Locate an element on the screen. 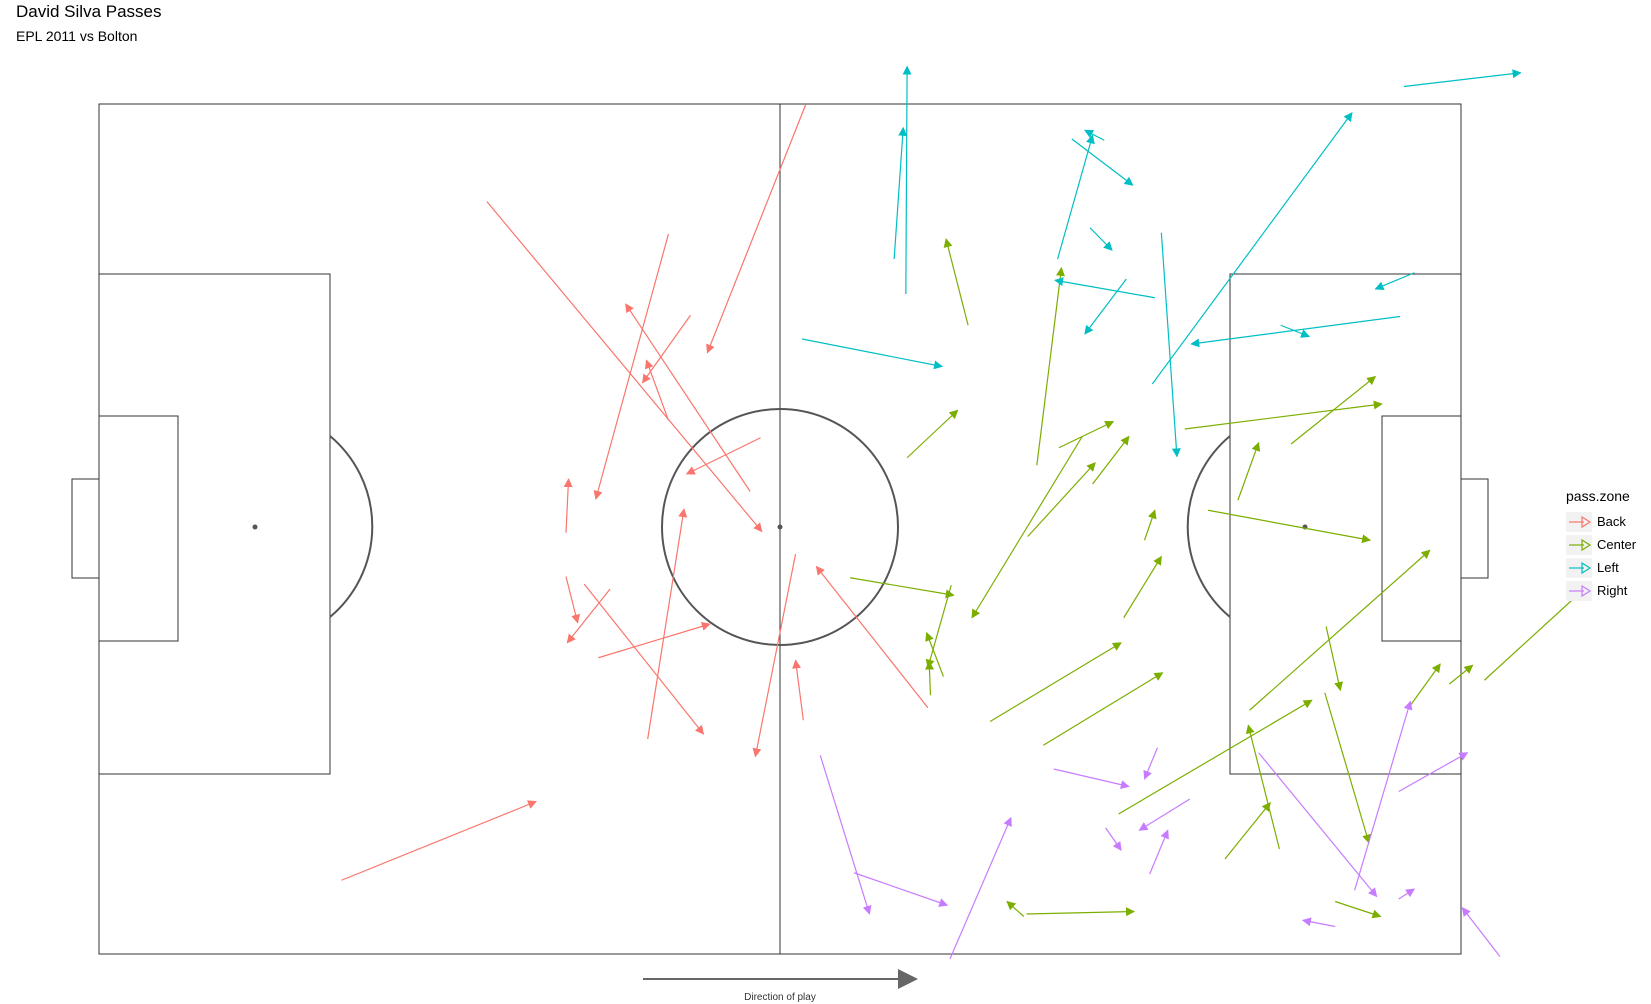 The width and height of the screenshot is (1651, 1004). chart-title: David Silva Passes is located at coordinates (89, 11).